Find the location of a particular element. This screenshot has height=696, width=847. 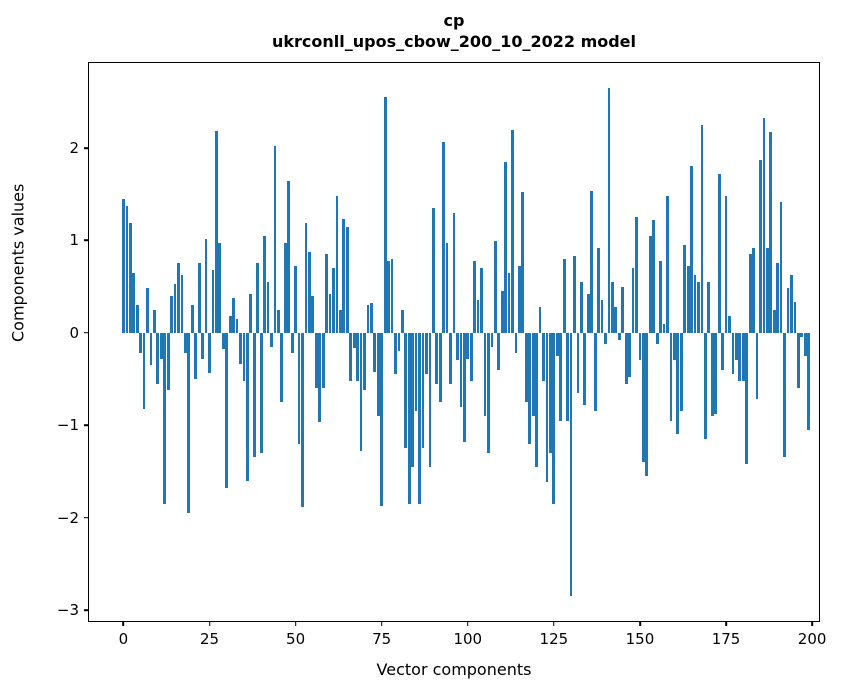

y-tick-label: 1 is located at coordinates (74, 240).